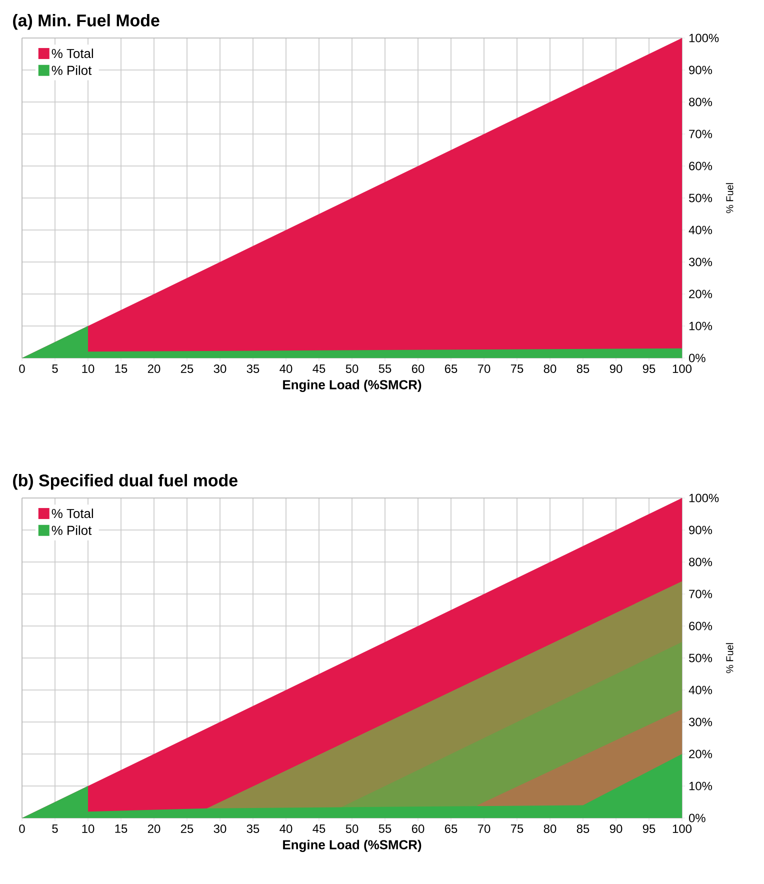 The image size is (764, 884). Describe the element at coordinates (86, 22) in the screenshot. I see `chart-title: (a) Min. Fuel Mode` at that location.